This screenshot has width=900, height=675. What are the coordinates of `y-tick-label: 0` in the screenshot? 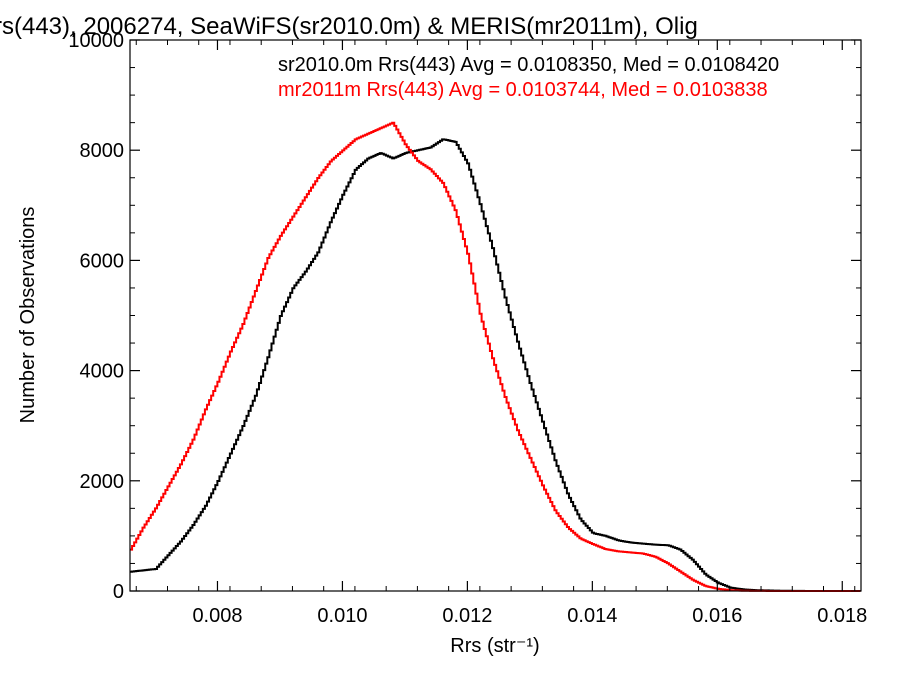 It's located at (118, 592).